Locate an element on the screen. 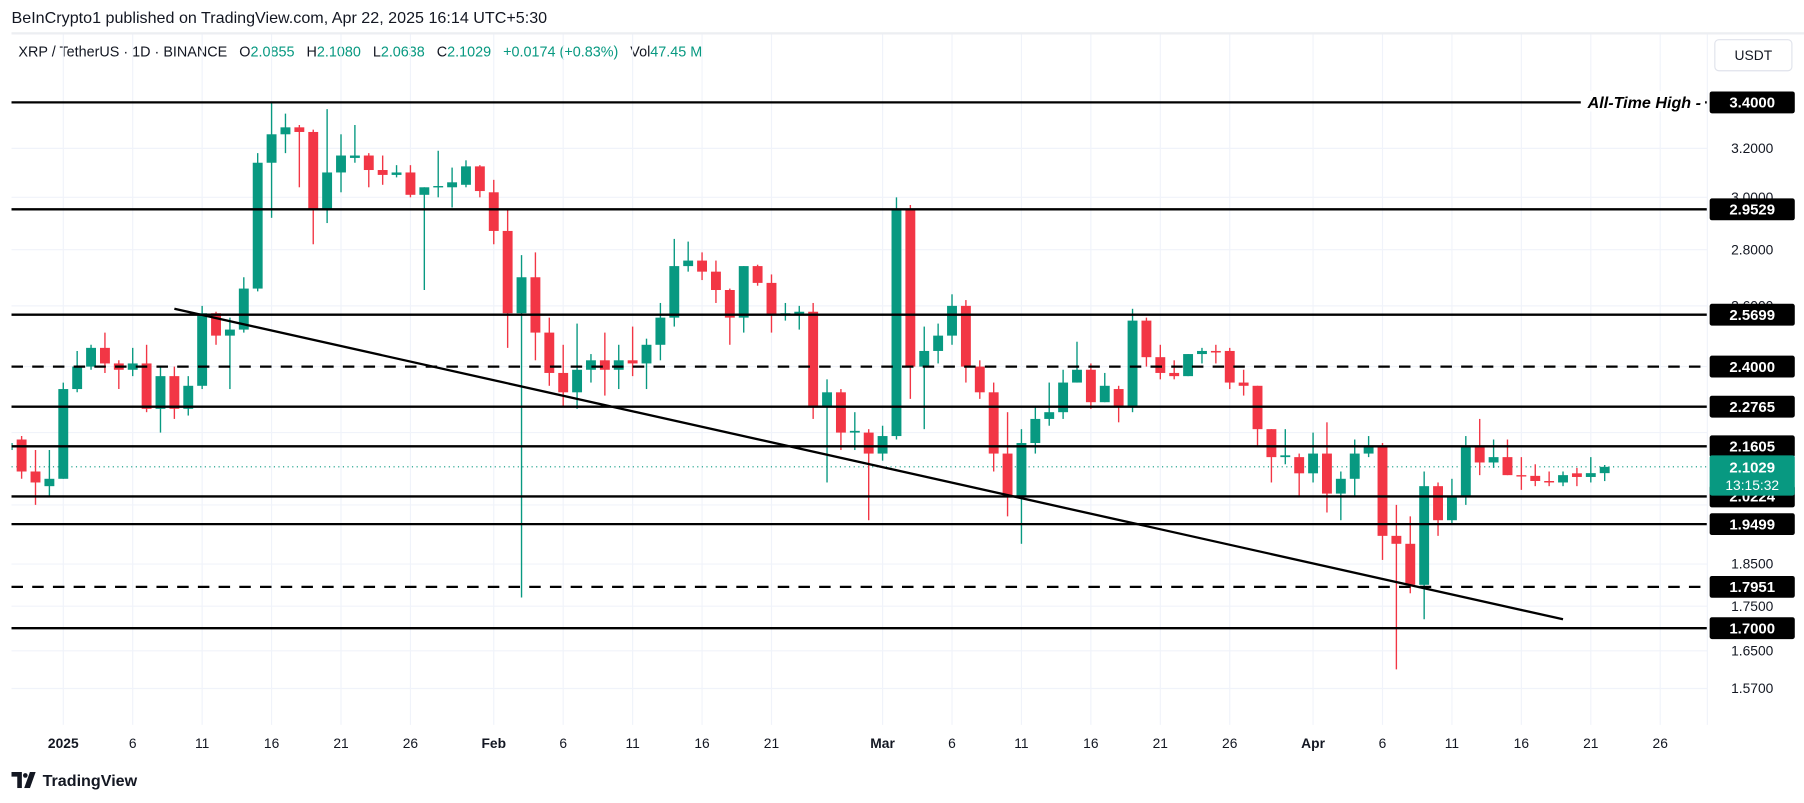 The image size is (1804, 803). currency-button: USDT is located at coordinates (1753, 55).